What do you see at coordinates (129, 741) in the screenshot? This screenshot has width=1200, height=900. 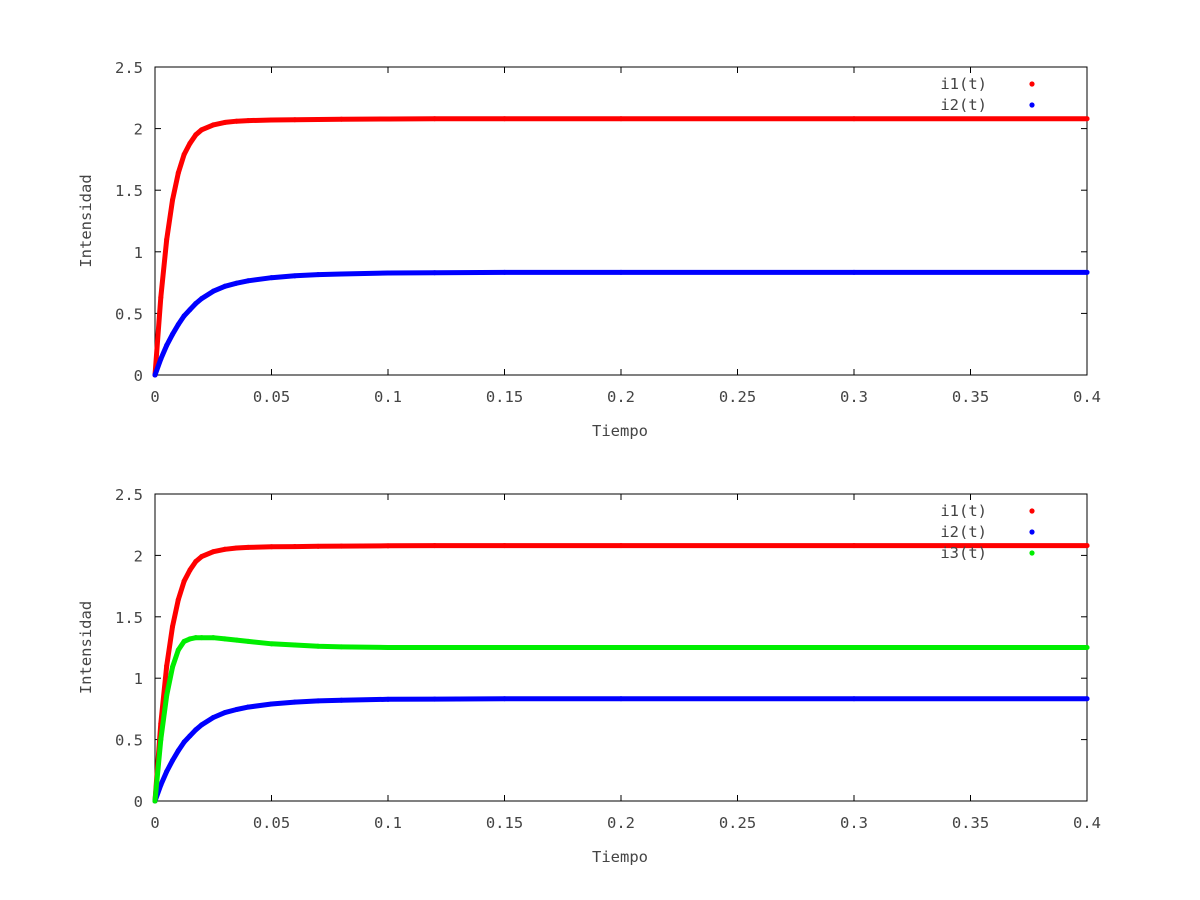 I see `y-tick-label: 0.5` at bounding box center [129, 741].